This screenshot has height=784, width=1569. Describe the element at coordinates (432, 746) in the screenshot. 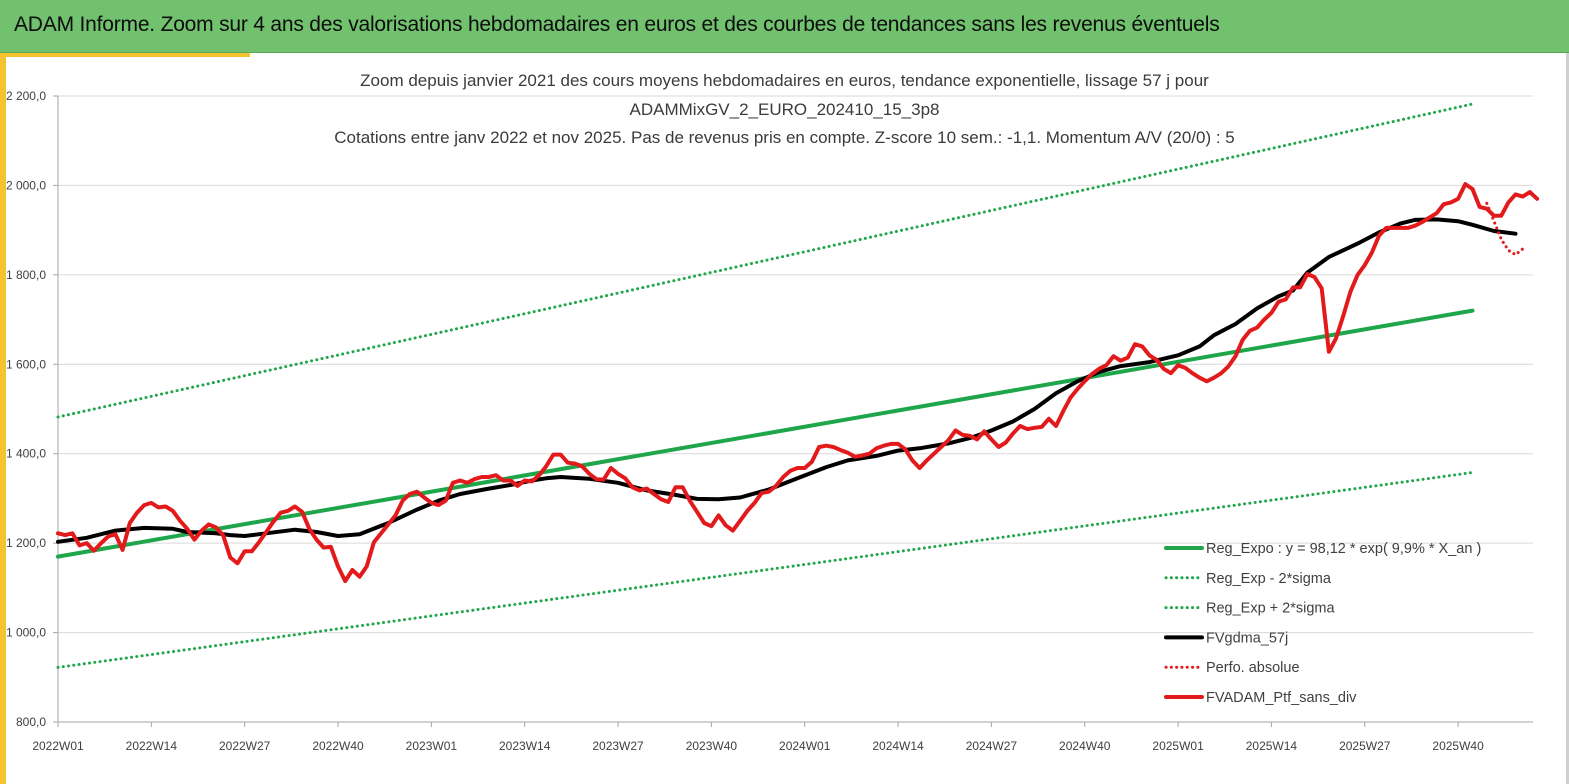

I see `x-tick-label: 2023W01` at that location.